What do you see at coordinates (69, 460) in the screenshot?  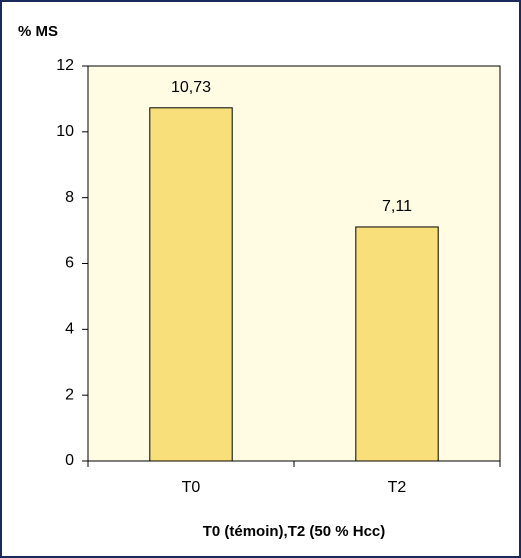 I see `y-tick-label: 0` at bounding box center [69, 460].